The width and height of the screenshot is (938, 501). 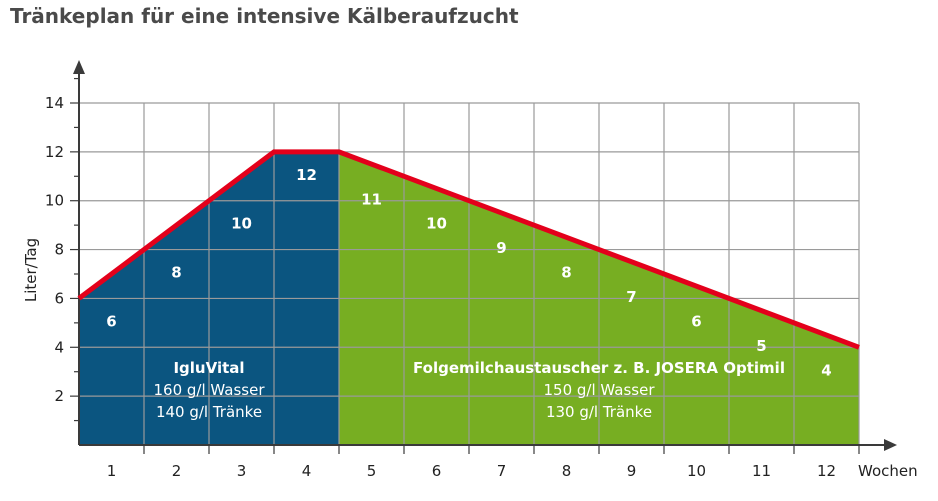 What do you see at coordinates (890, 445) in the screenshot?
I see `x-axis-arrow` at bounding box center [890, 445].